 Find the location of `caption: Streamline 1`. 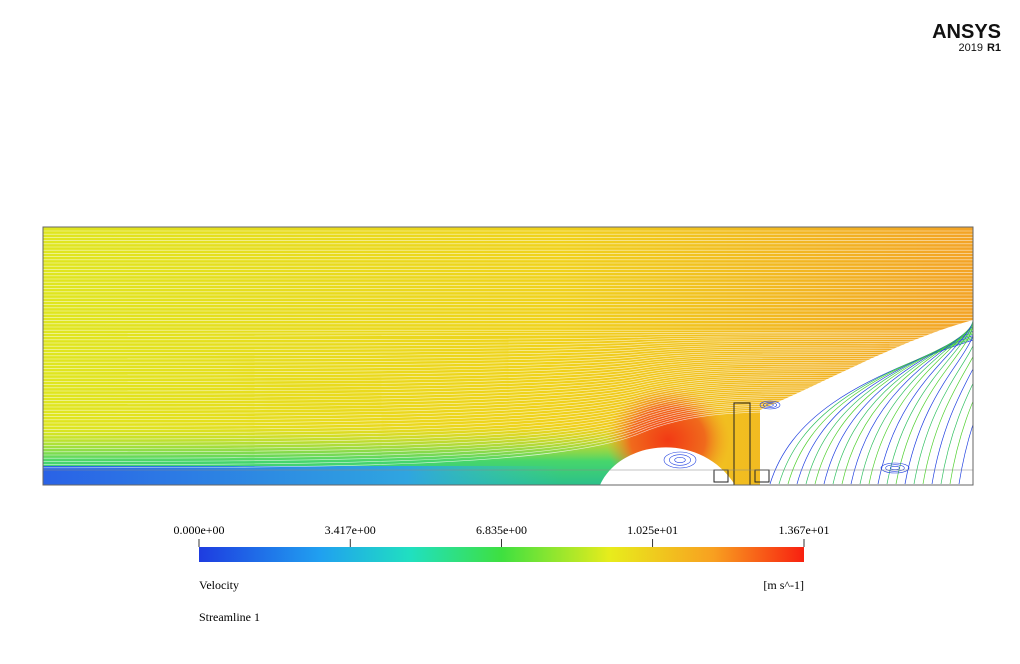

caption: Streamline 1 is located at coordinates (229, 617).